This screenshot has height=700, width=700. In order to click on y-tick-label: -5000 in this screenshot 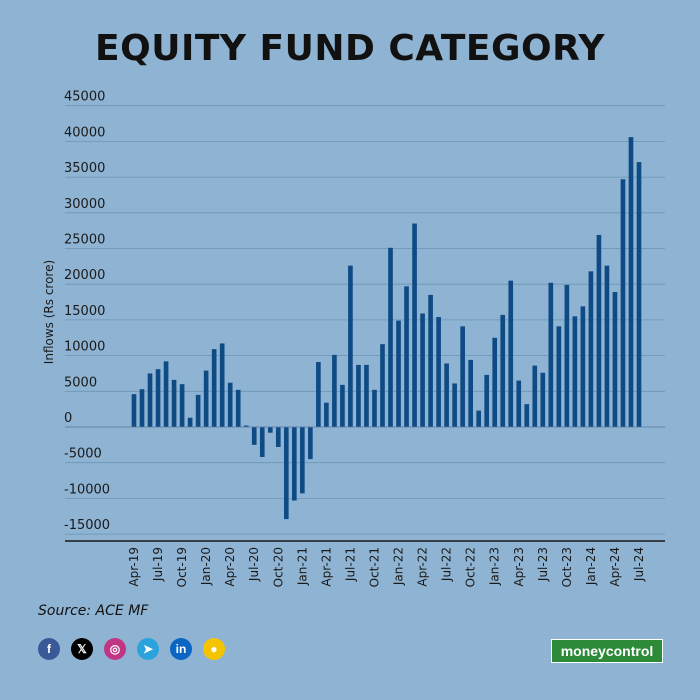, I will do `click(83, 454)`.